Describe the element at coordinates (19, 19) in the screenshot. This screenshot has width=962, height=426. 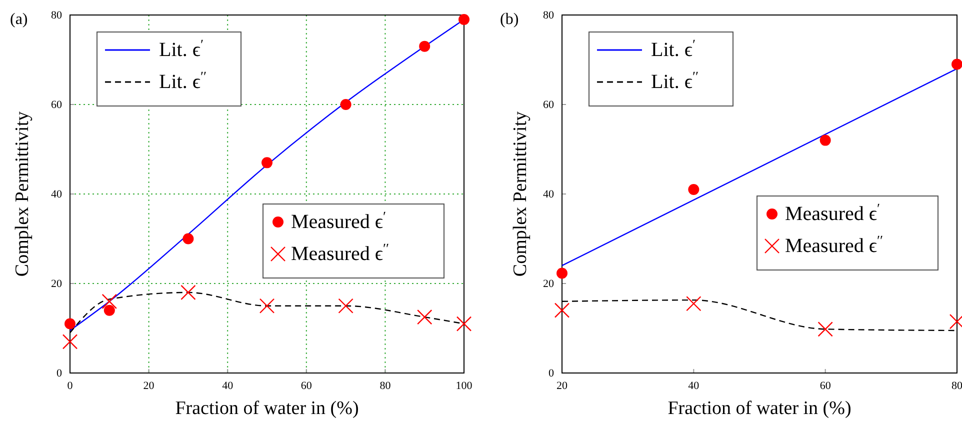
I see `chart-title: (a)` at that location.